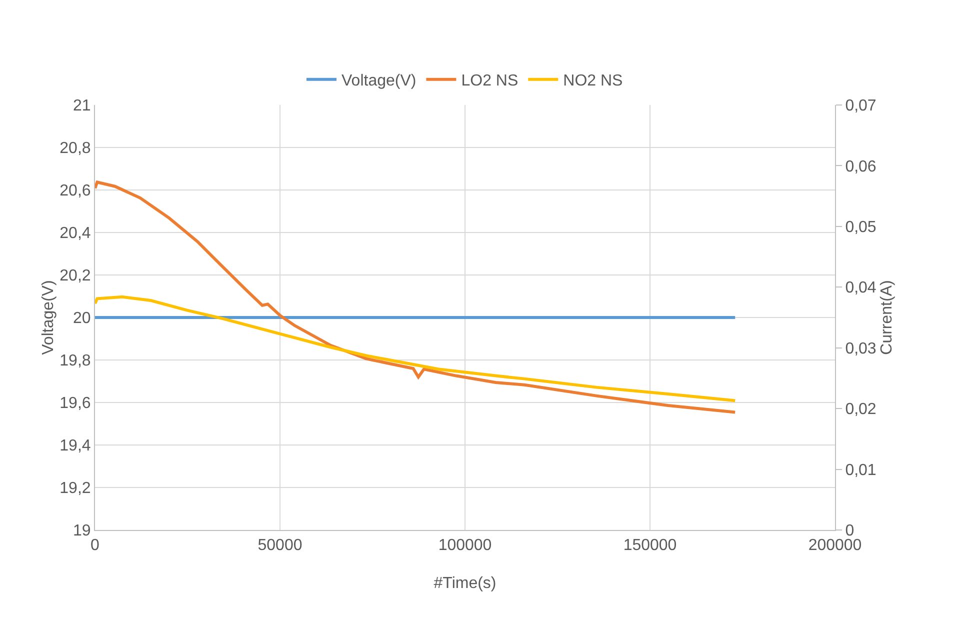 This screenshot has height=640, width=960. I want to click on y2-axis-title: Current(A), so click(887, 317).